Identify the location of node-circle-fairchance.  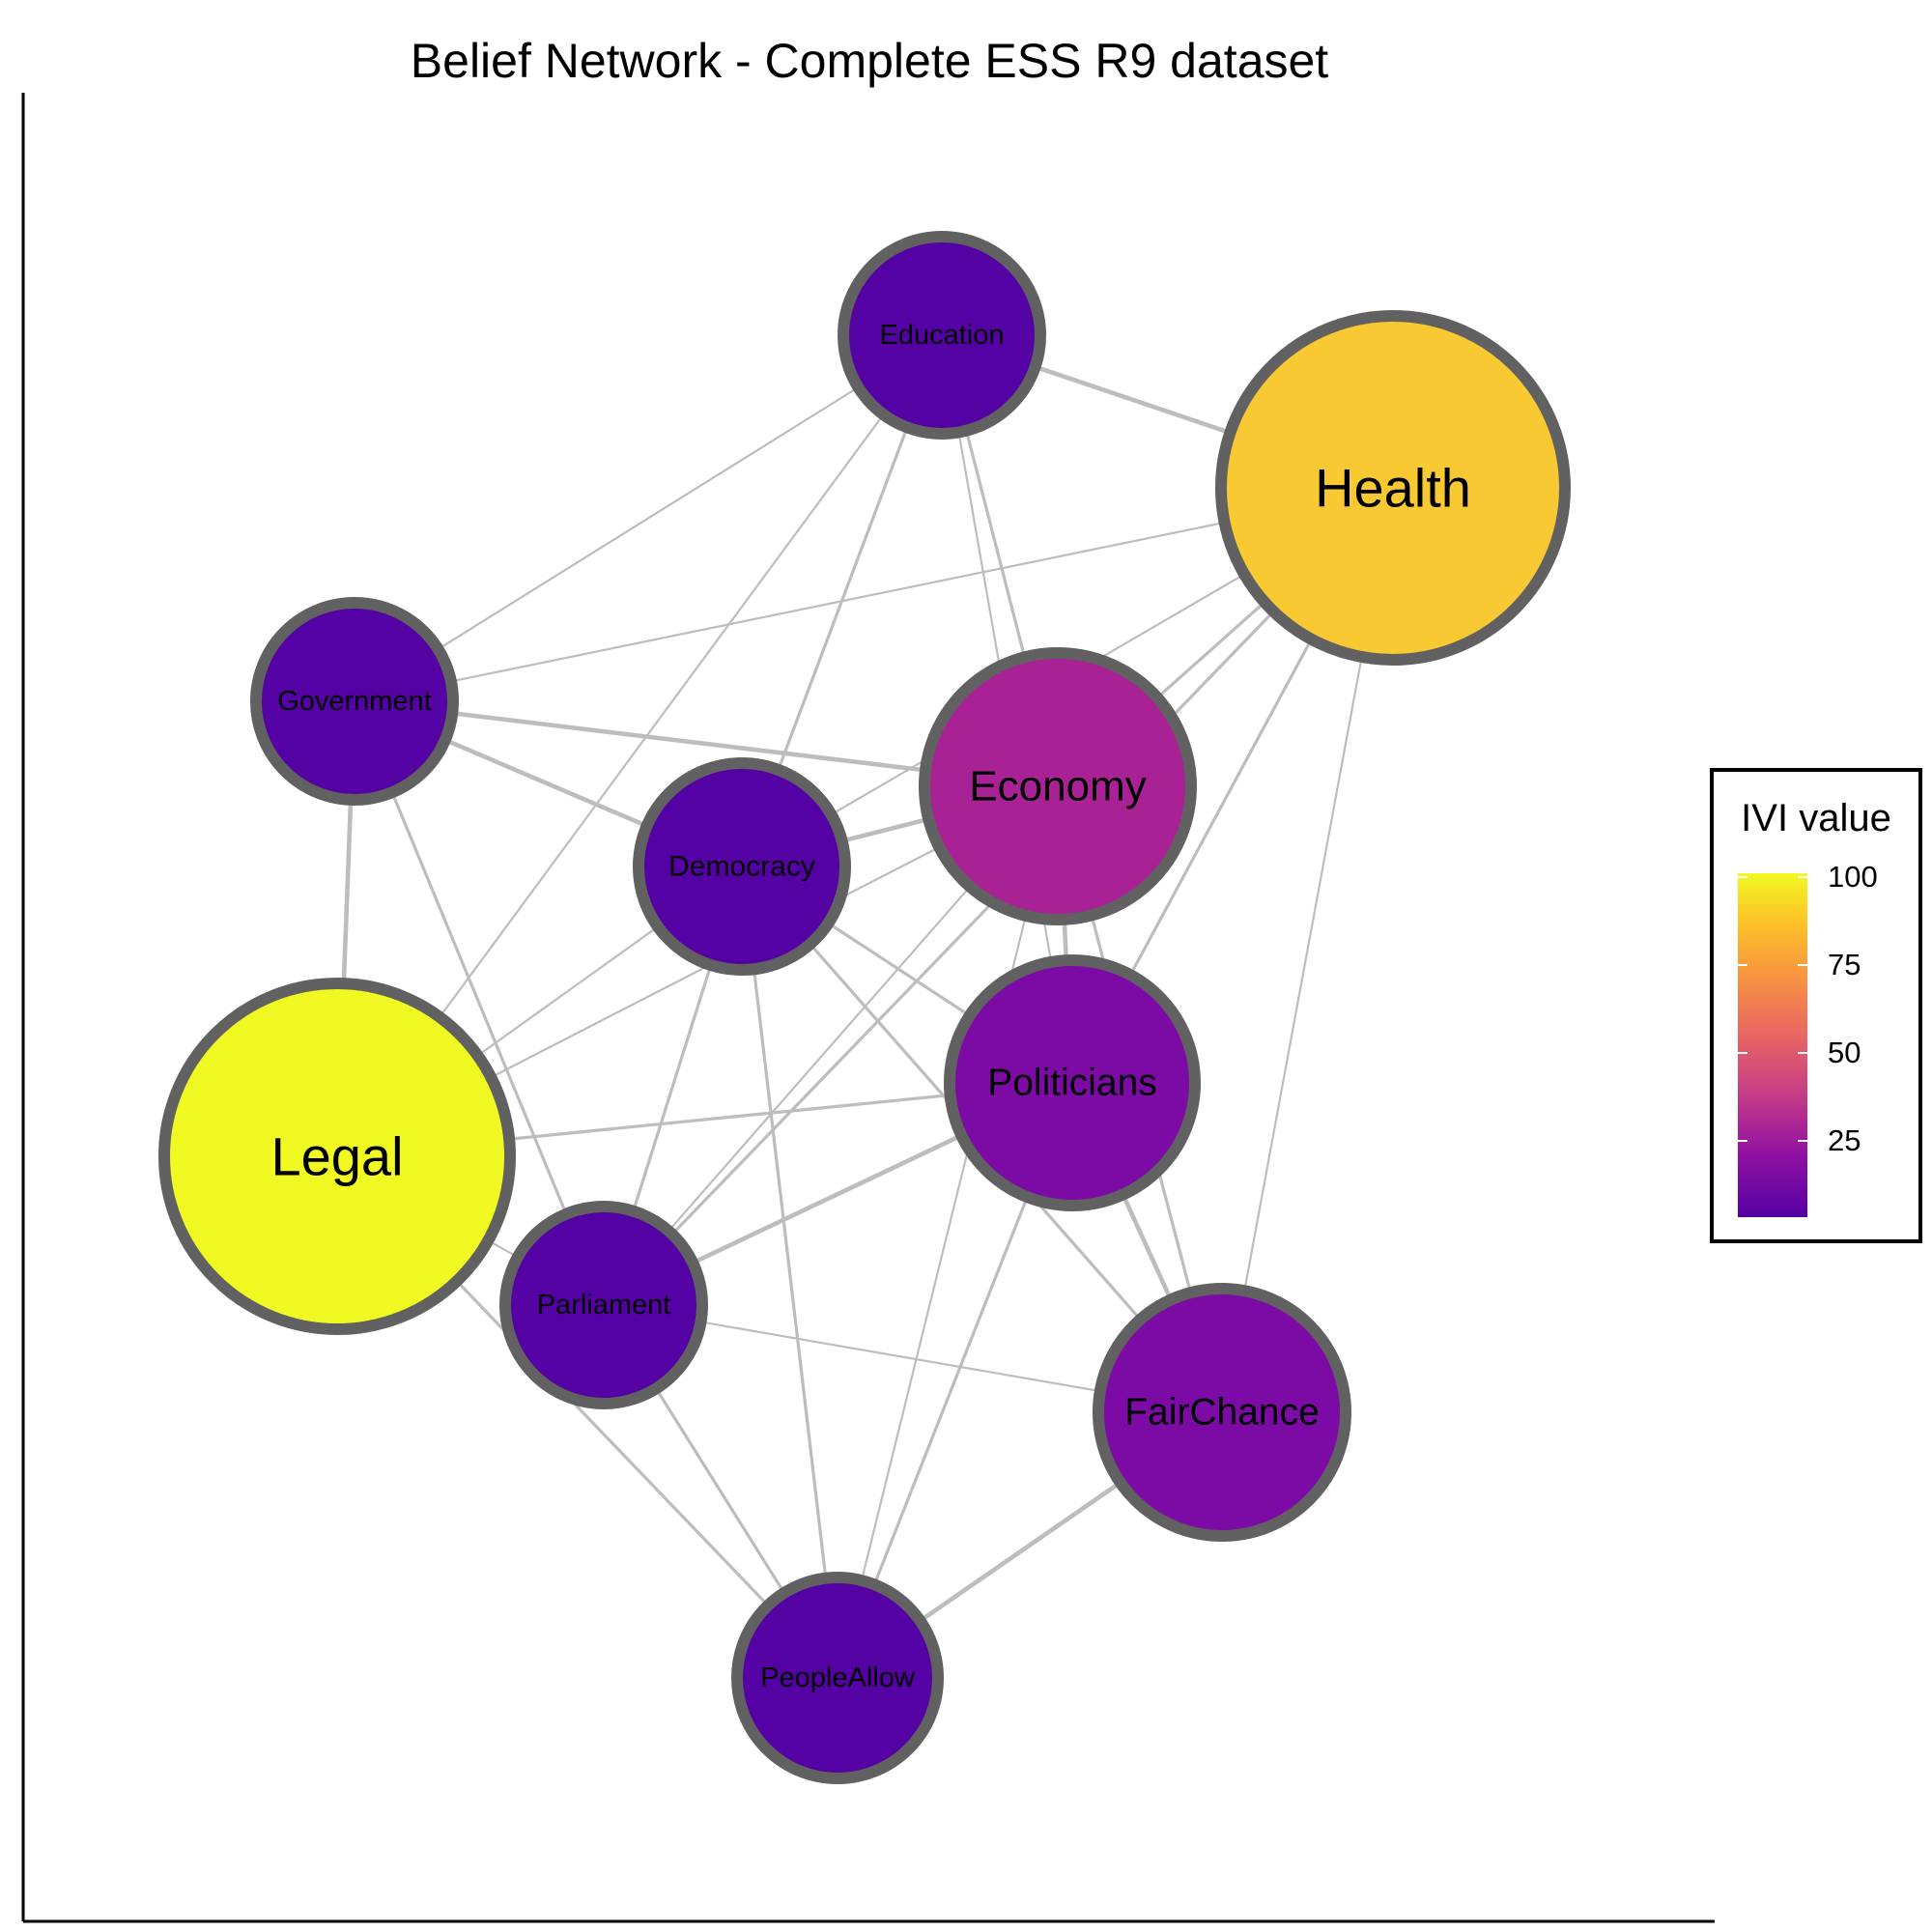
(1222, 1412).